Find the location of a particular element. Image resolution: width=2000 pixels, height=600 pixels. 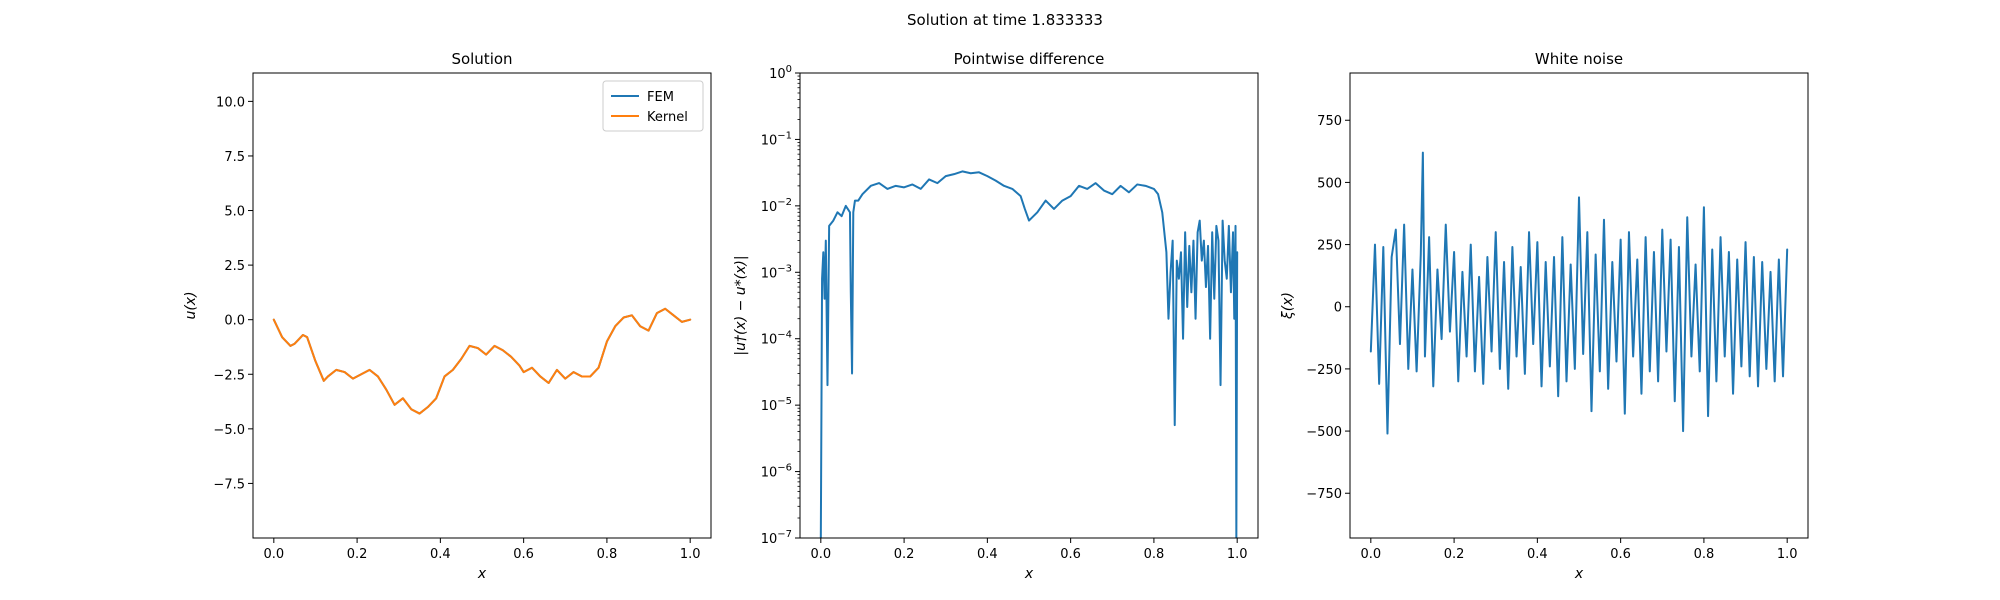

legend: FEM Kernel is located at coordinates (653, 106).